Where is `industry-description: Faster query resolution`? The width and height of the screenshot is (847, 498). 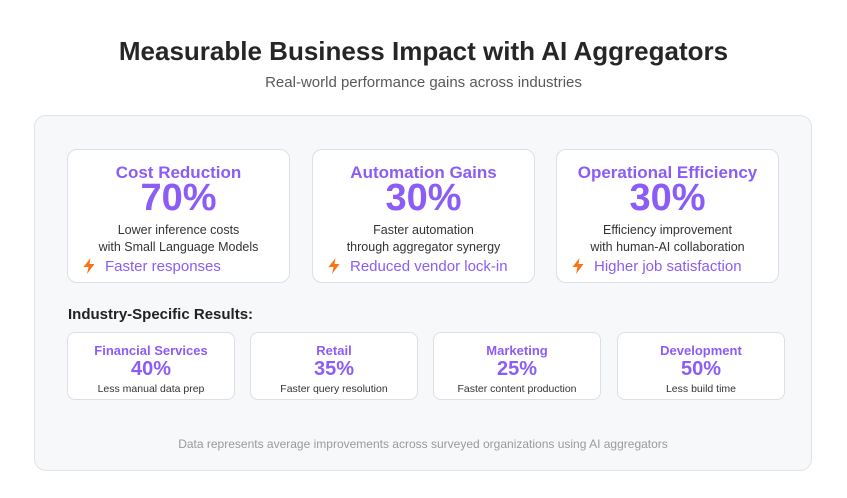
industry-description: Faster query resolution is located at coordinates (334, 389).